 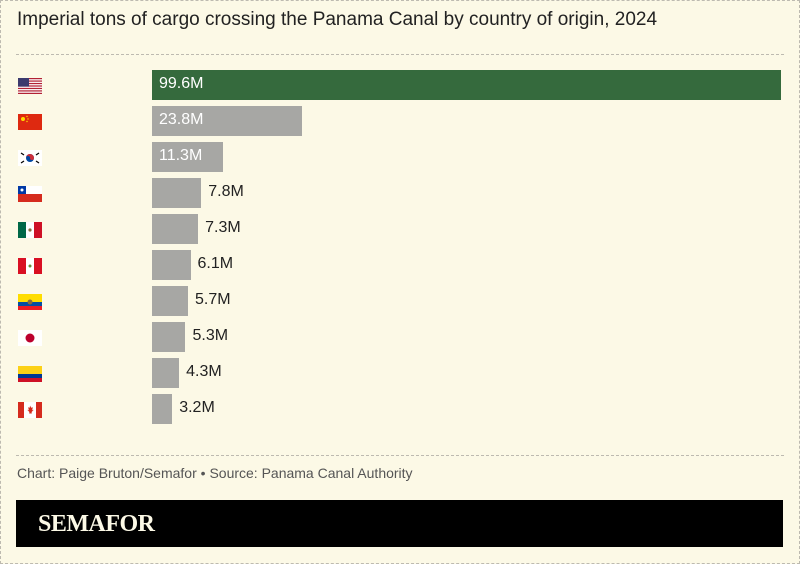 What do you see at coordinates (181, 83) in the screenshot?
I see `data-label: 99.6M` at bounding box center [181, 83].